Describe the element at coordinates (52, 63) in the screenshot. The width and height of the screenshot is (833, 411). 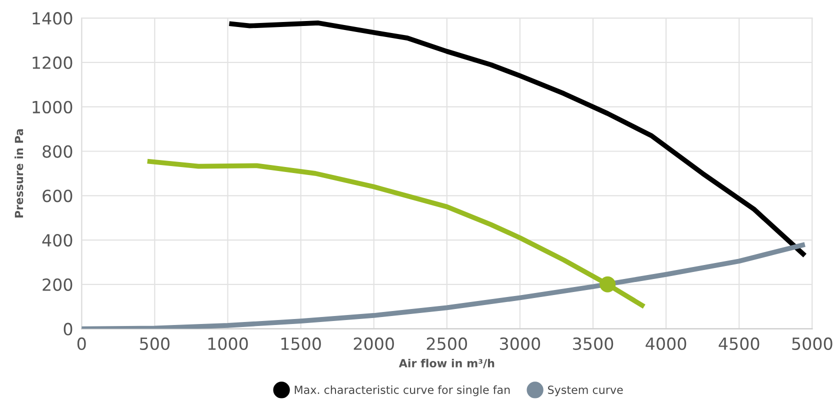
I see `y-tick-label: 1200` at that location.